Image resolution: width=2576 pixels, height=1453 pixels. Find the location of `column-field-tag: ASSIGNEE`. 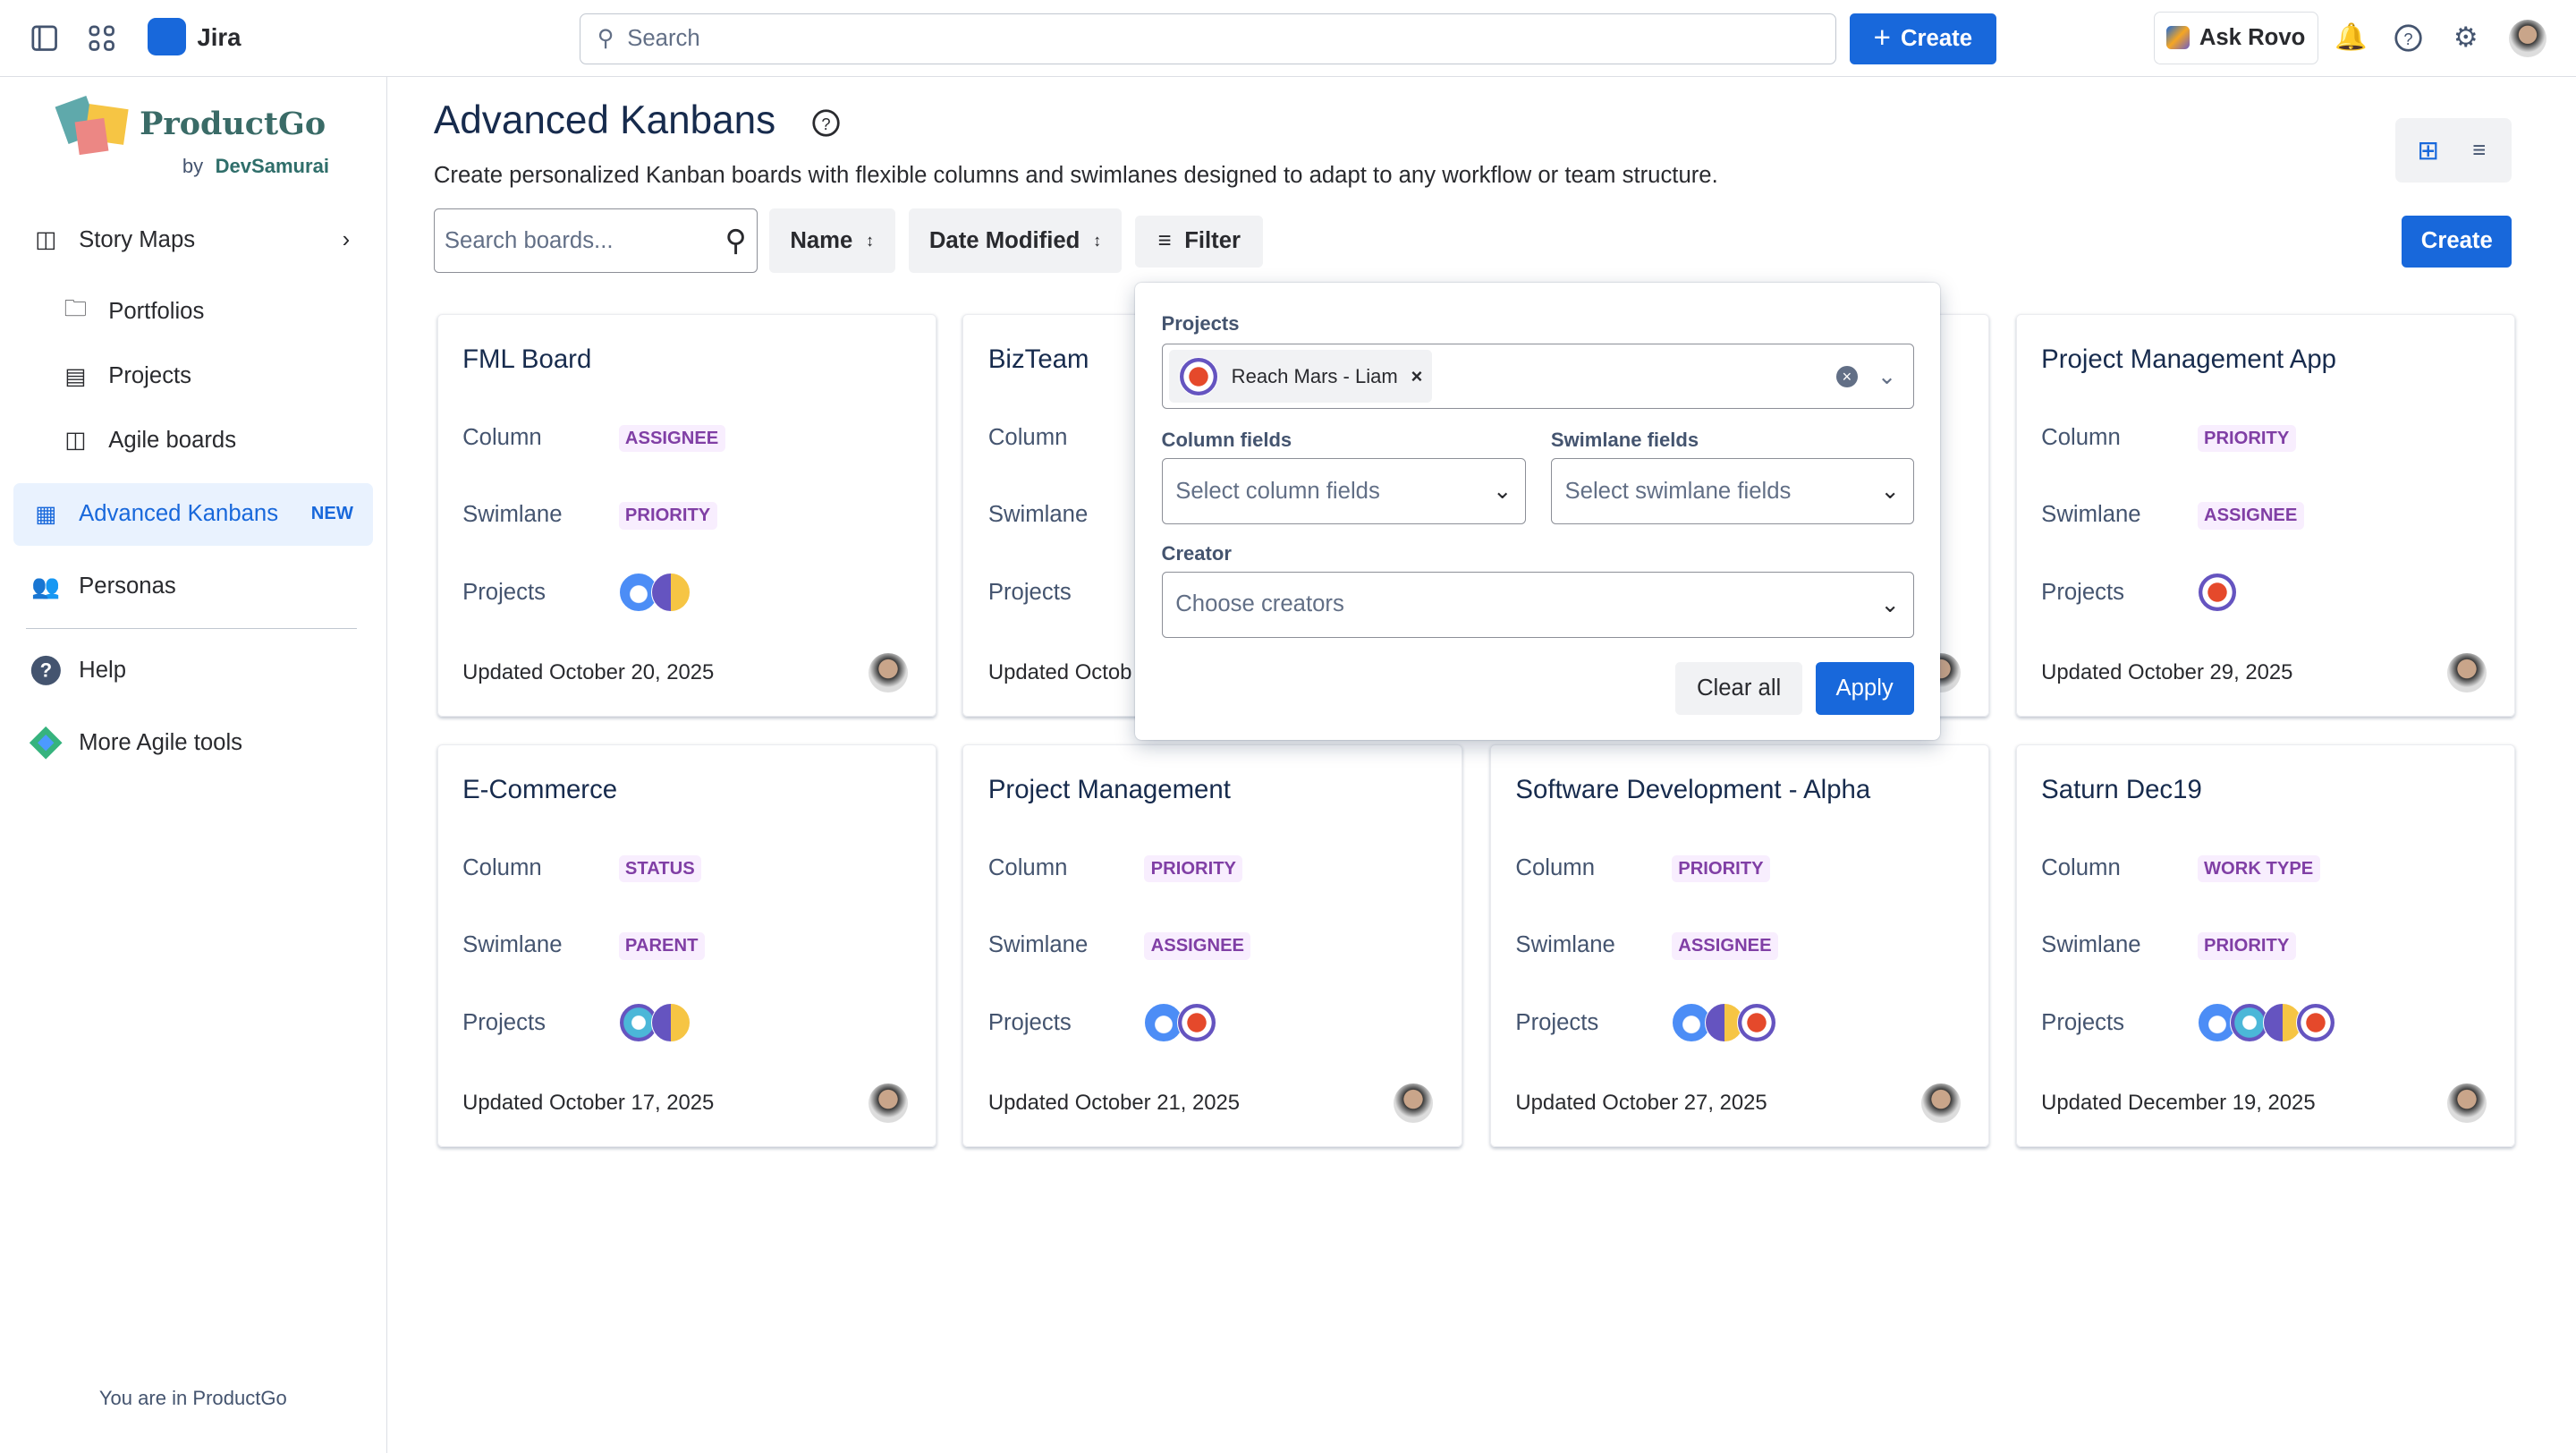

column-field-tag: ASSIGNEE is located at coordinates (671, 438).